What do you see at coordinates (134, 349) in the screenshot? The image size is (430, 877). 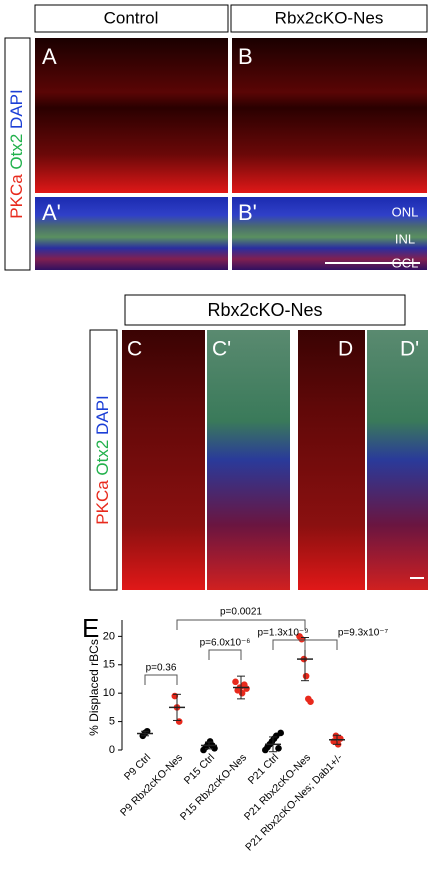 I see `panel-letter: C` at bounding box center [134, 349].